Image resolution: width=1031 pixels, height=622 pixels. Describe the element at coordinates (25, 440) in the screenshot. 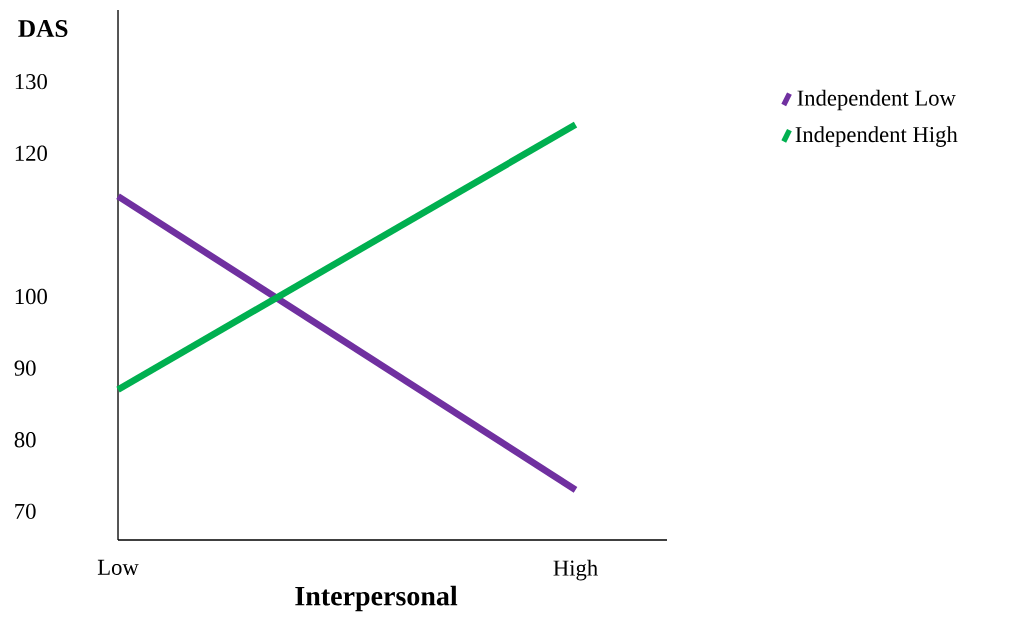

I see `y-tick-label: 80` at that location.